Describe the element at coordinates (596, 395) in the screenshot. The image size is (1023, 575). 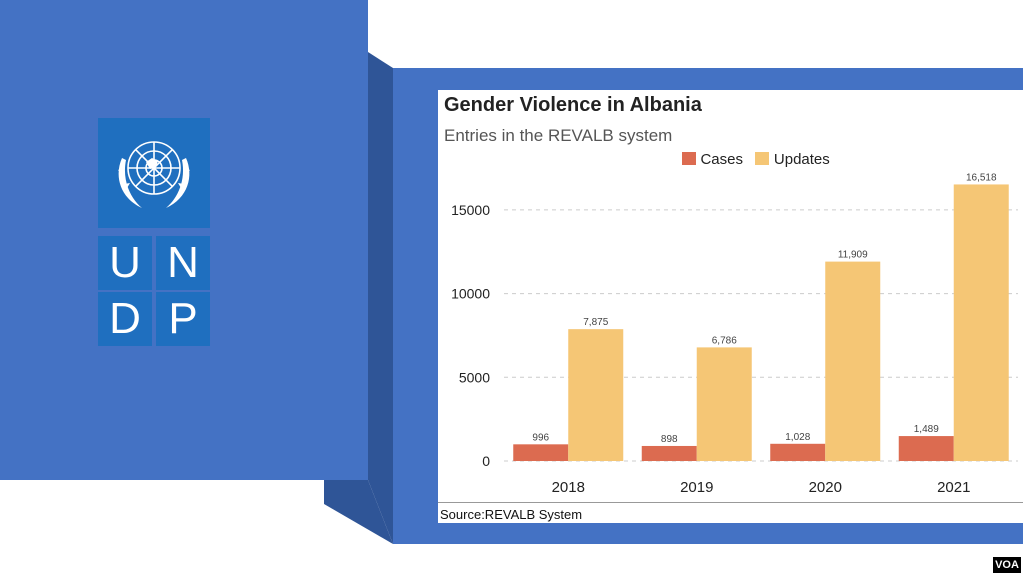
I see `bar-updates-2018` at that location.